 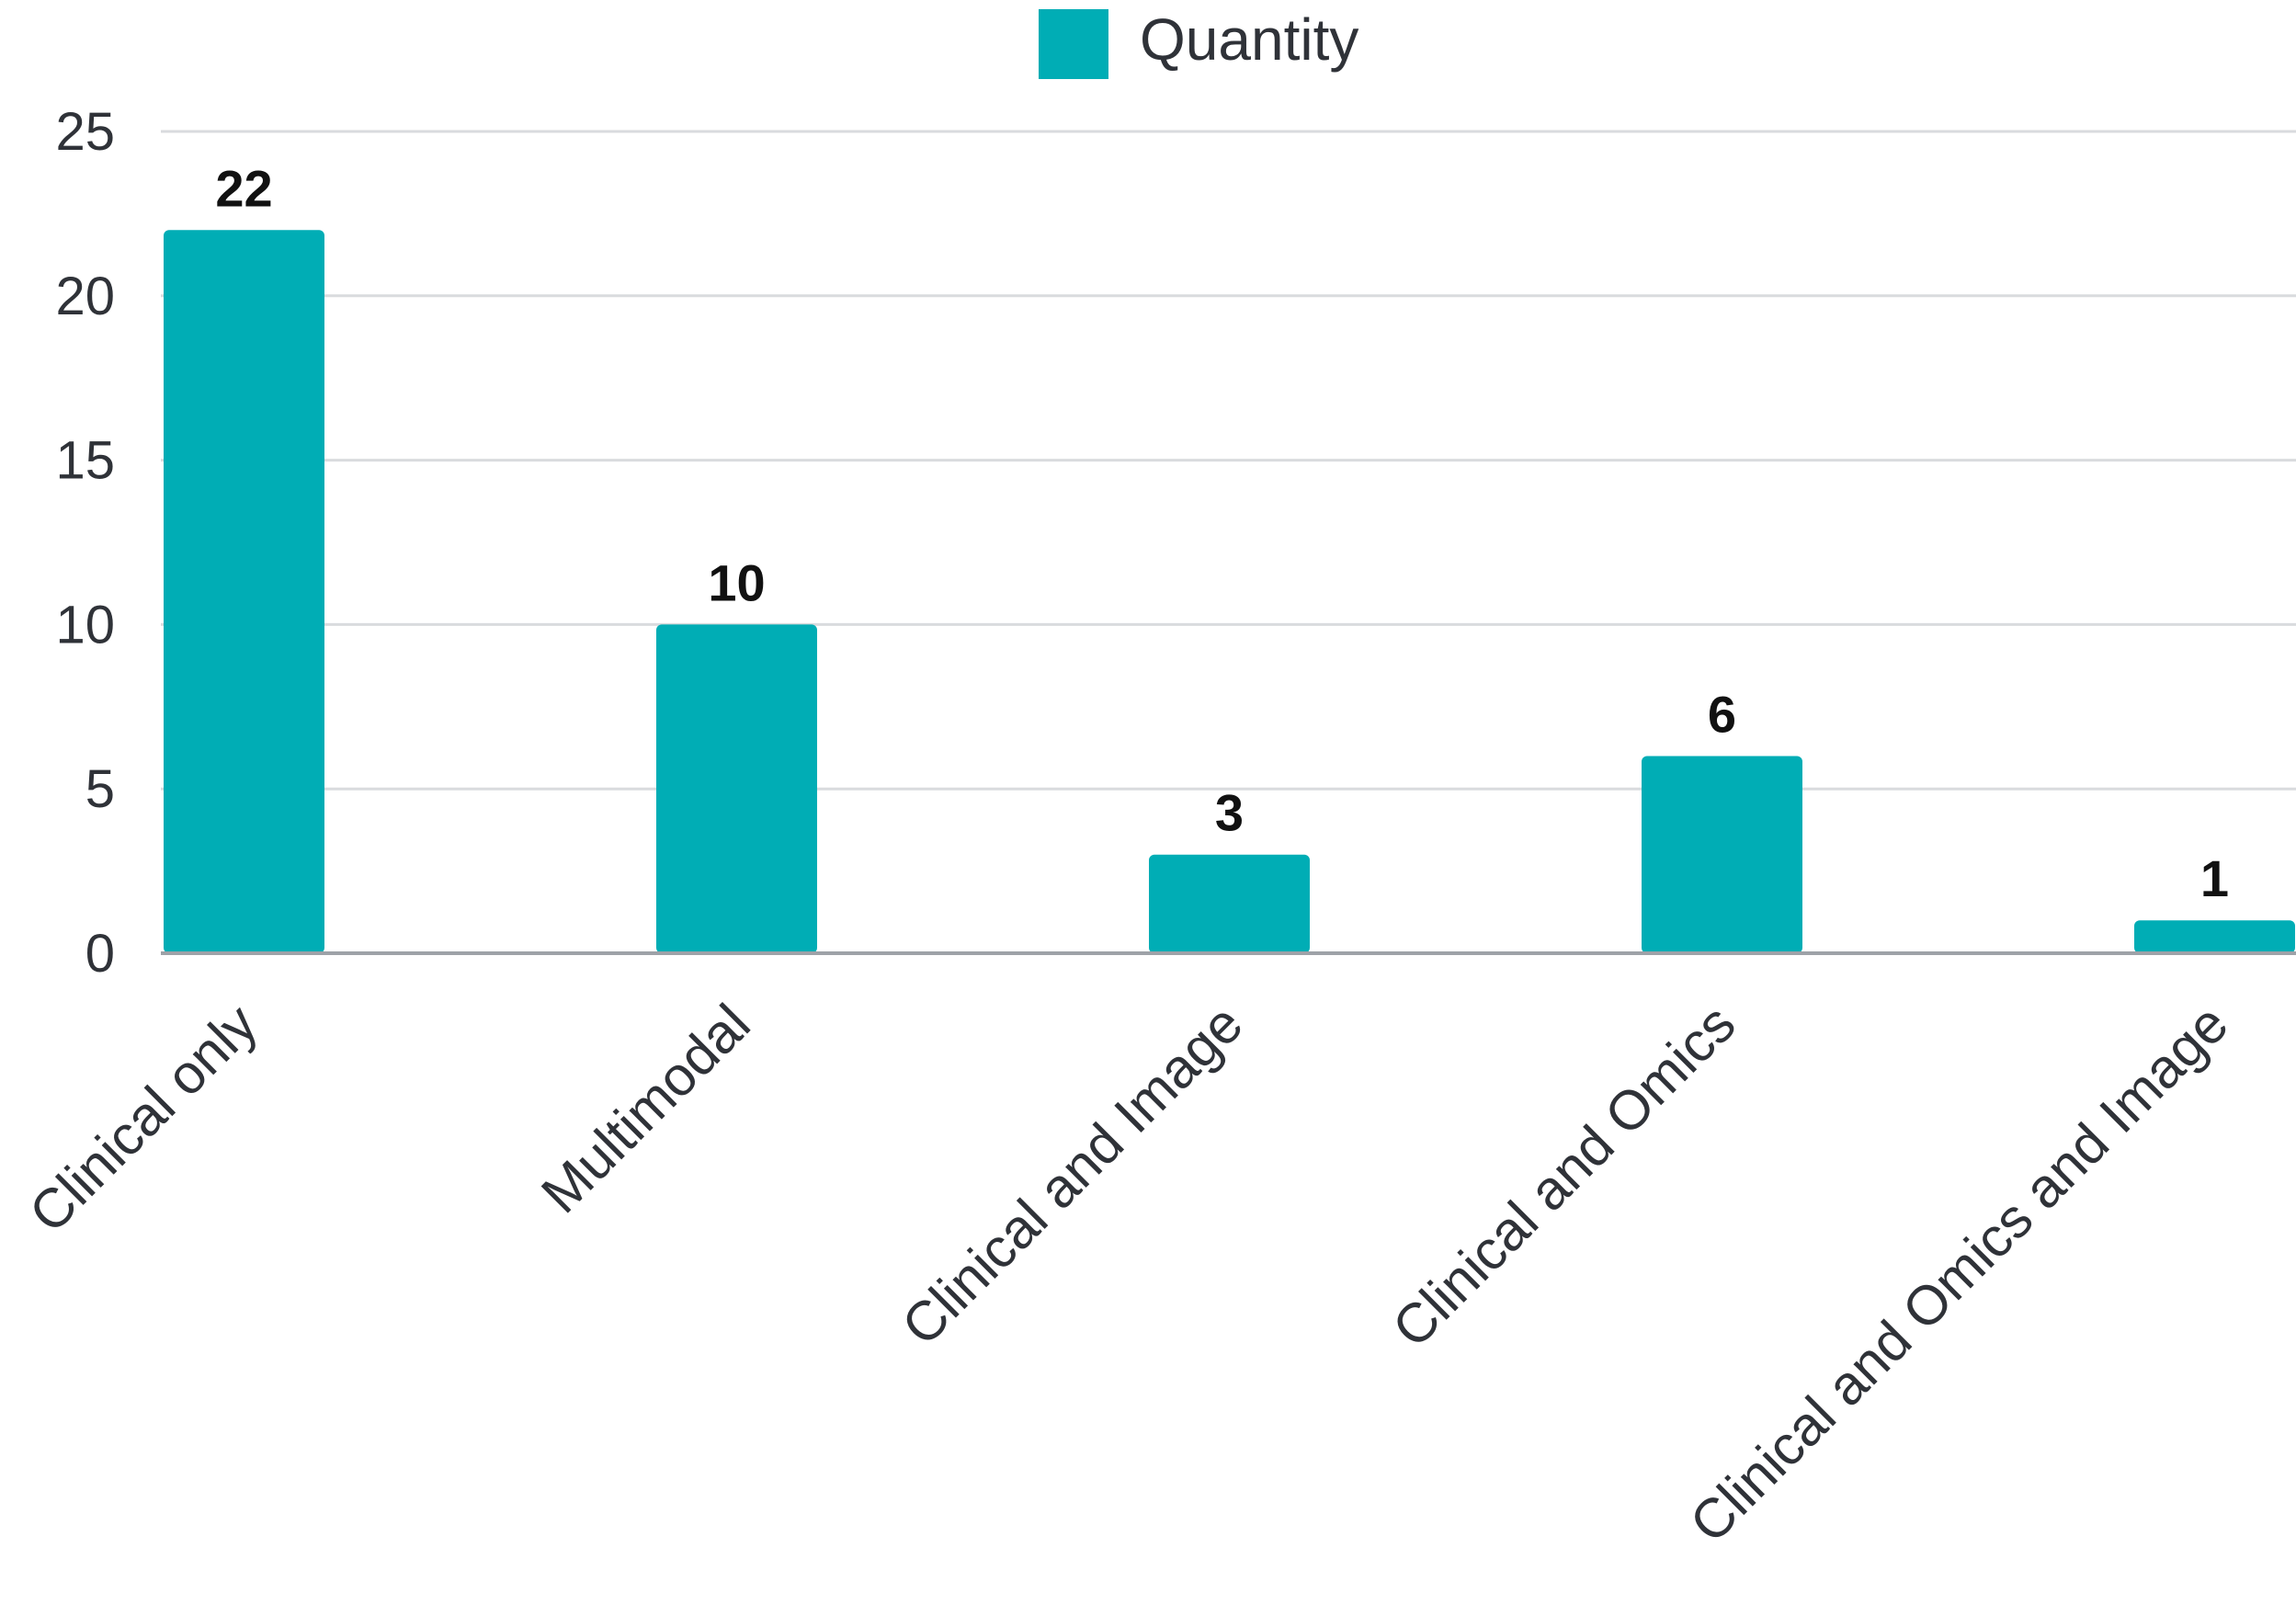 What do you see at coordinates (2214, 878) in the screenshot?
I see `data-label: 1` at bounding box center [2214, 878].